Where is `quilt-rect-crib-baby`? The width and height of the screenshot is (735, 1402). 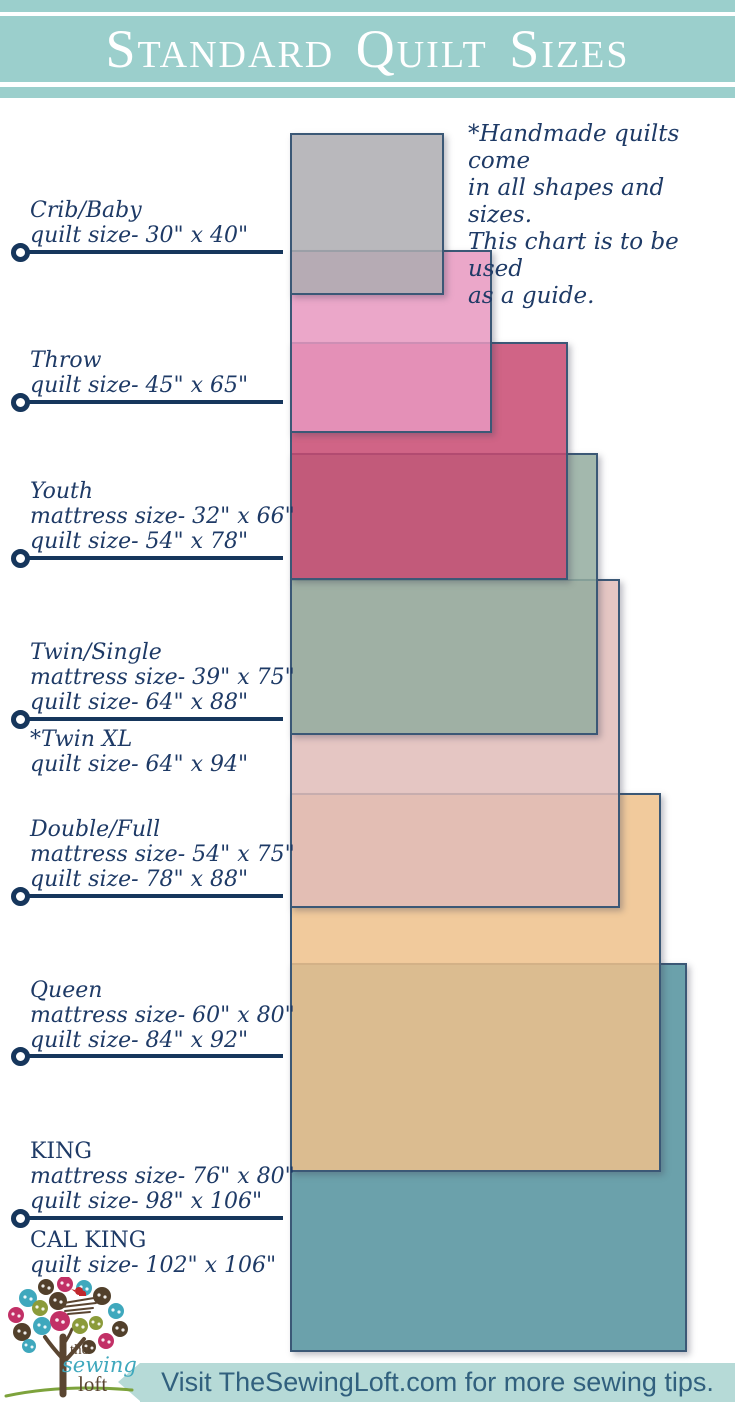
quilt-rect-crib-baby is located at coordinates (367, 214).